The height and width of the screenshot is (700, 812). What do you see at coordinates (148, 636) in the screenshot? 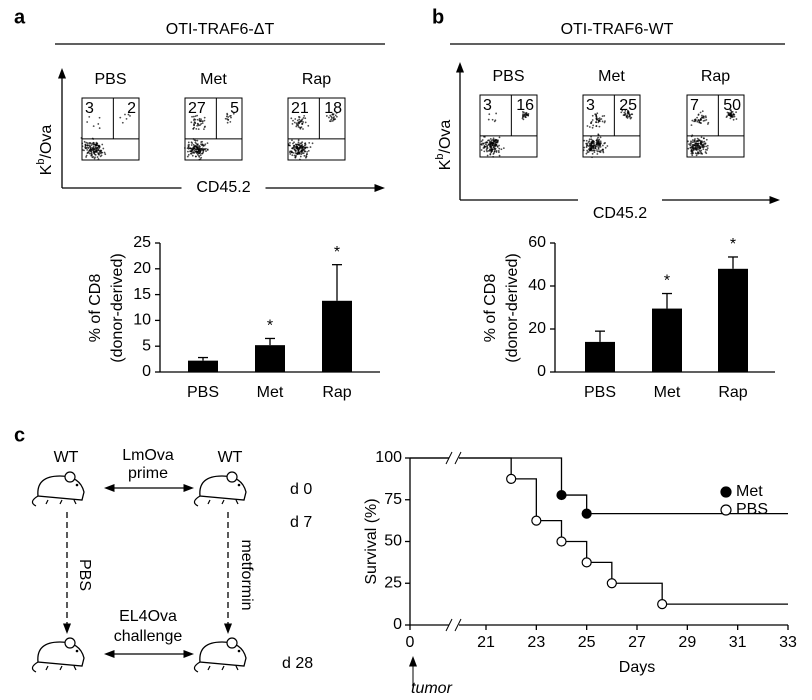
I see `edge-label: challenge` at bounding box center [148, 636].